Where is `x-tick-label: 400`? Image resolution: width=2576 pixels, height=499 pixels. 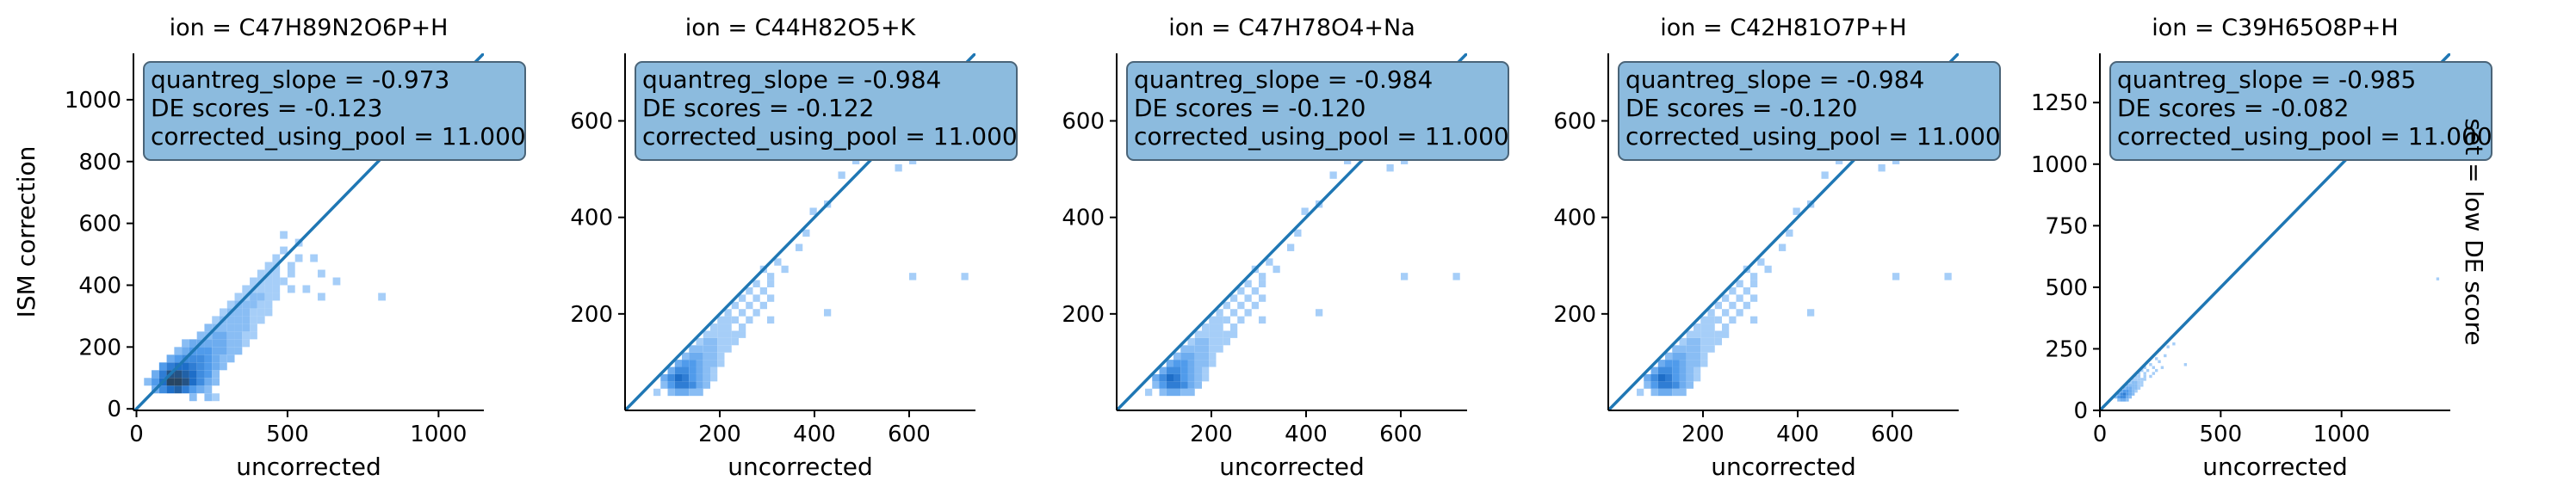 x-tick-label: 400 is located at coordinates (1798, 434).